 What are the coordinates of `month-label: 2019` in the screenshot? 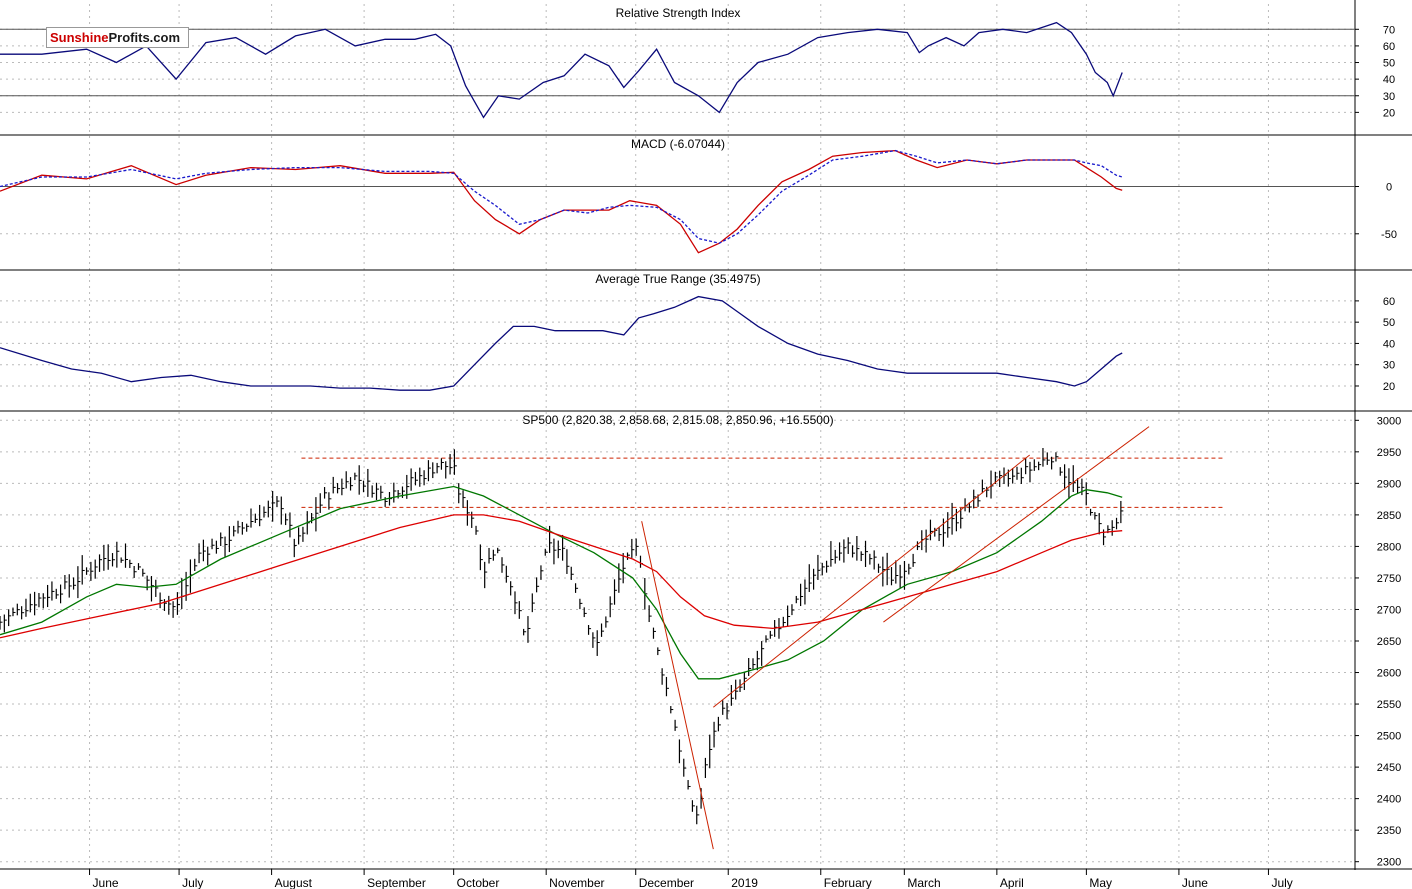 It's located at (744, 882).